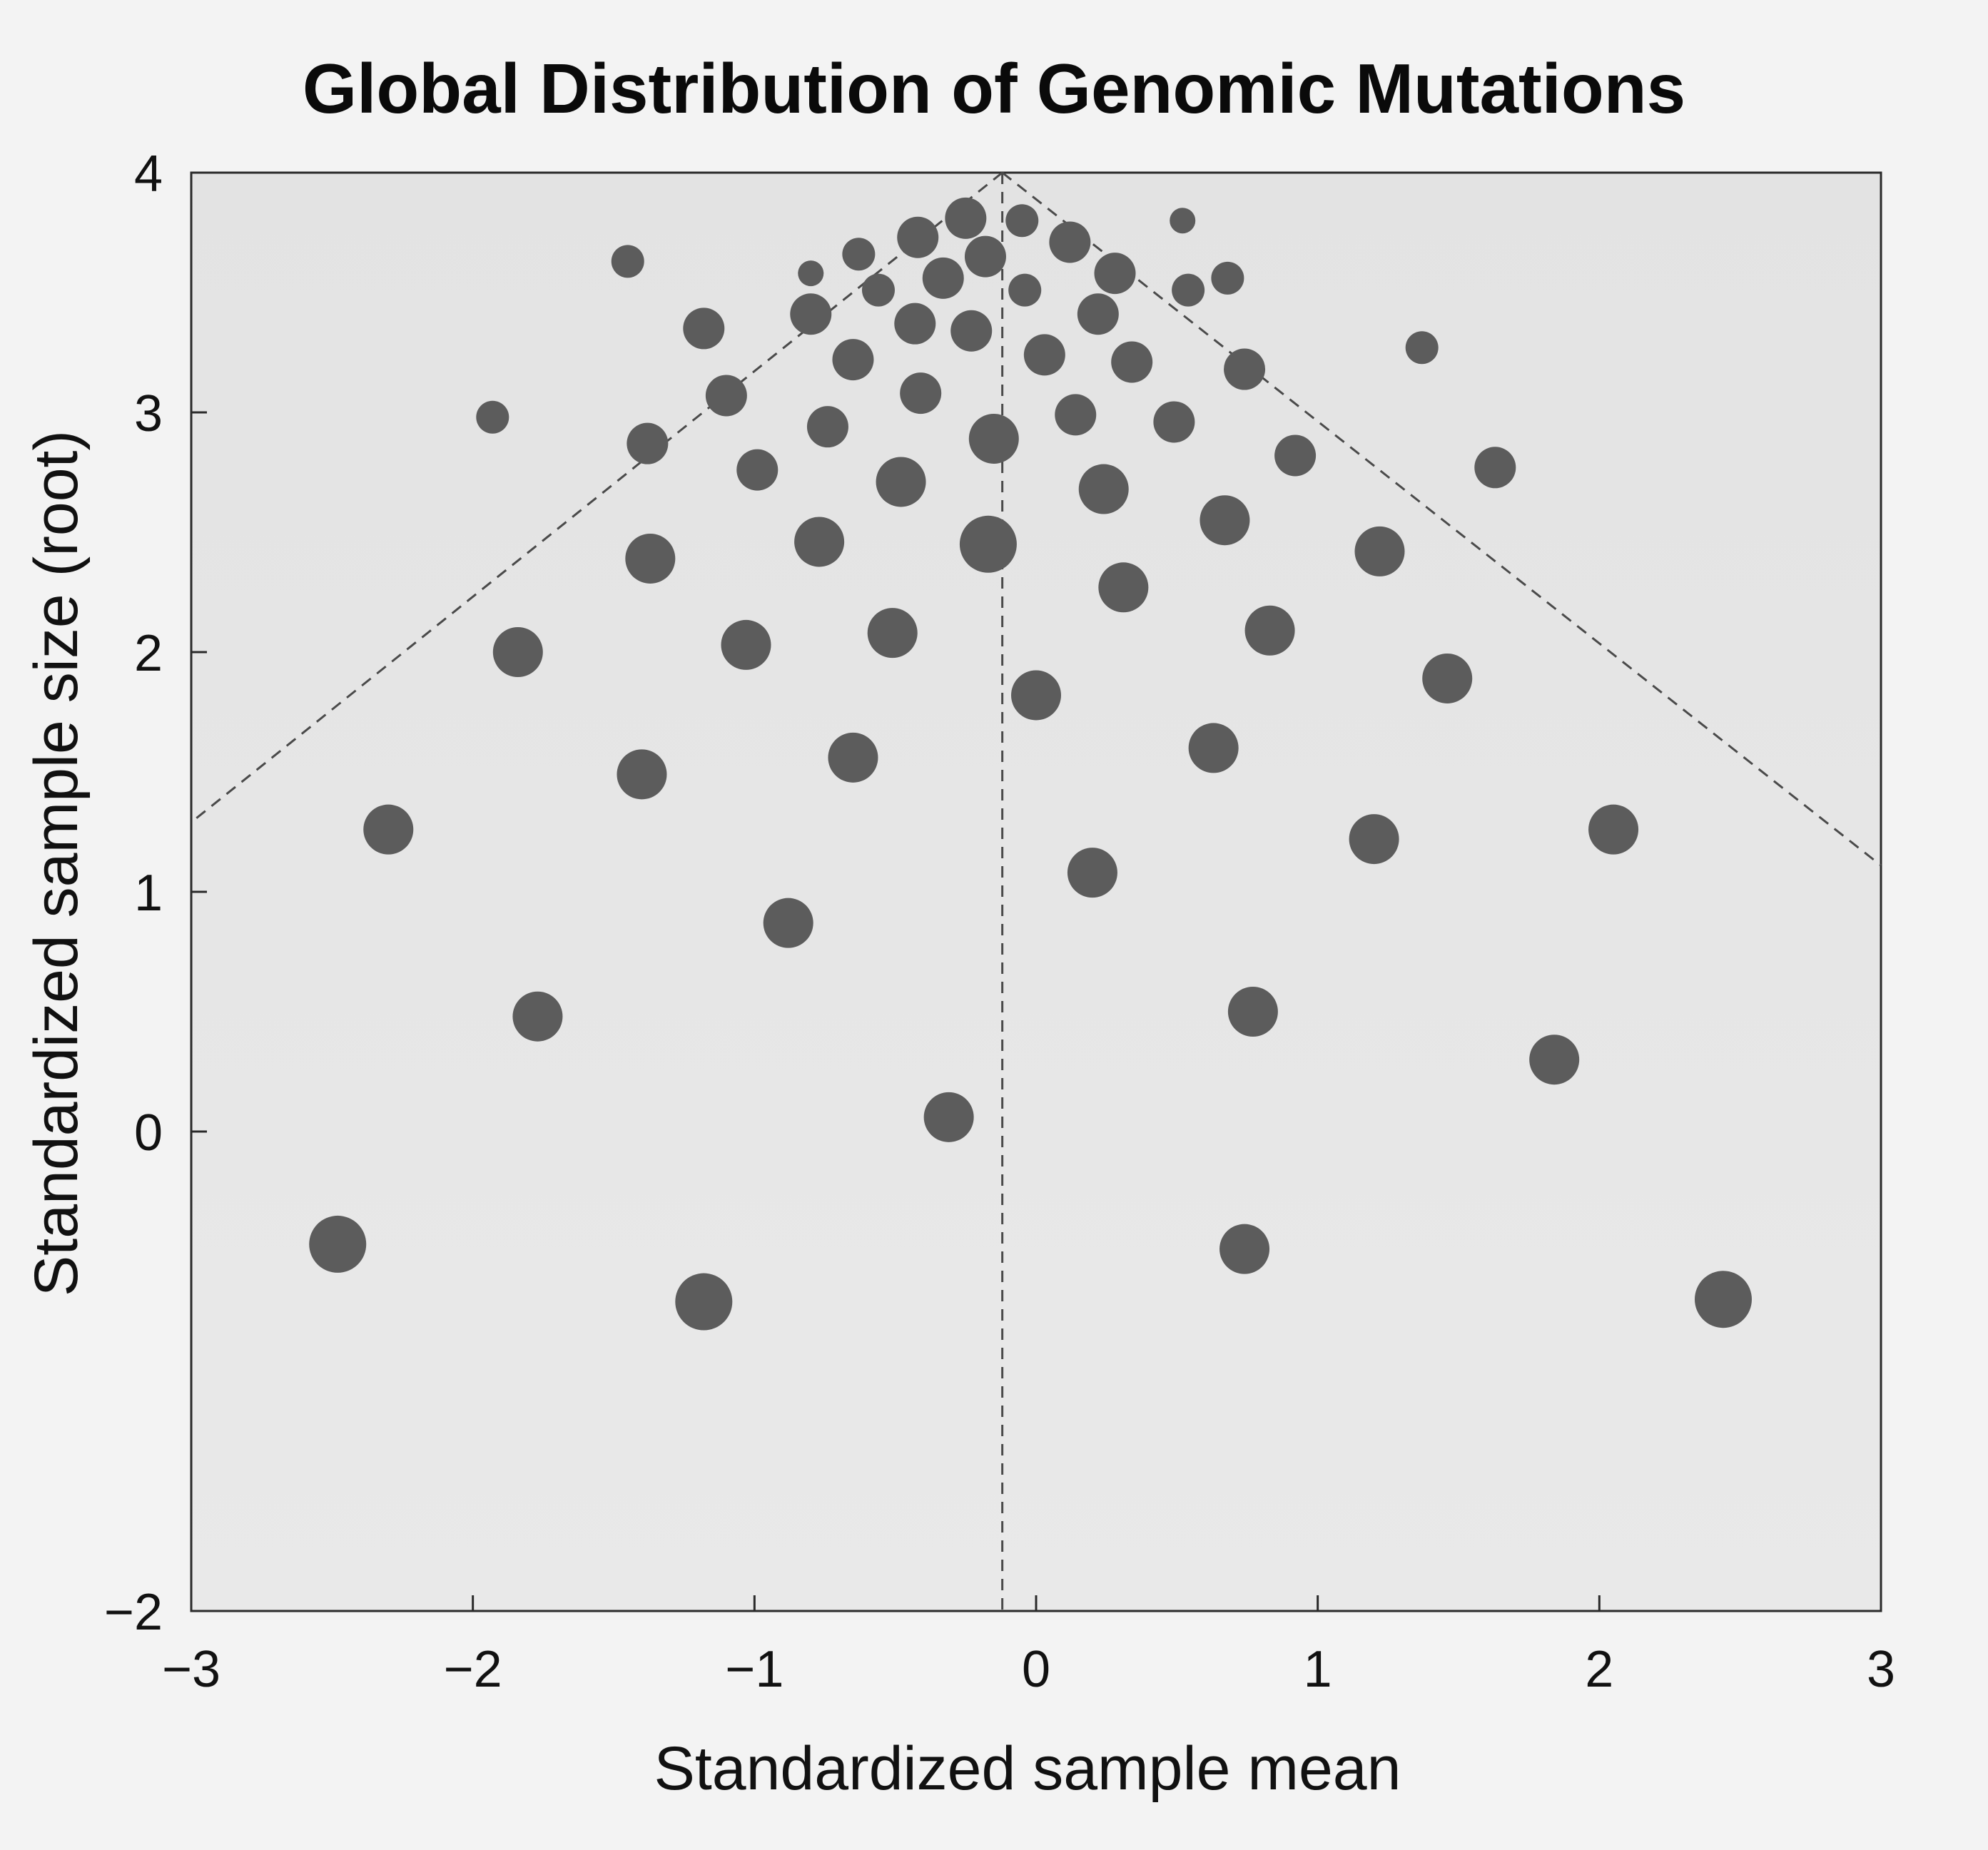  Describe the element at coordinates (56, 863) in the screenshot. I see `y-axis-label: Standardized sample size (root)` at that location.